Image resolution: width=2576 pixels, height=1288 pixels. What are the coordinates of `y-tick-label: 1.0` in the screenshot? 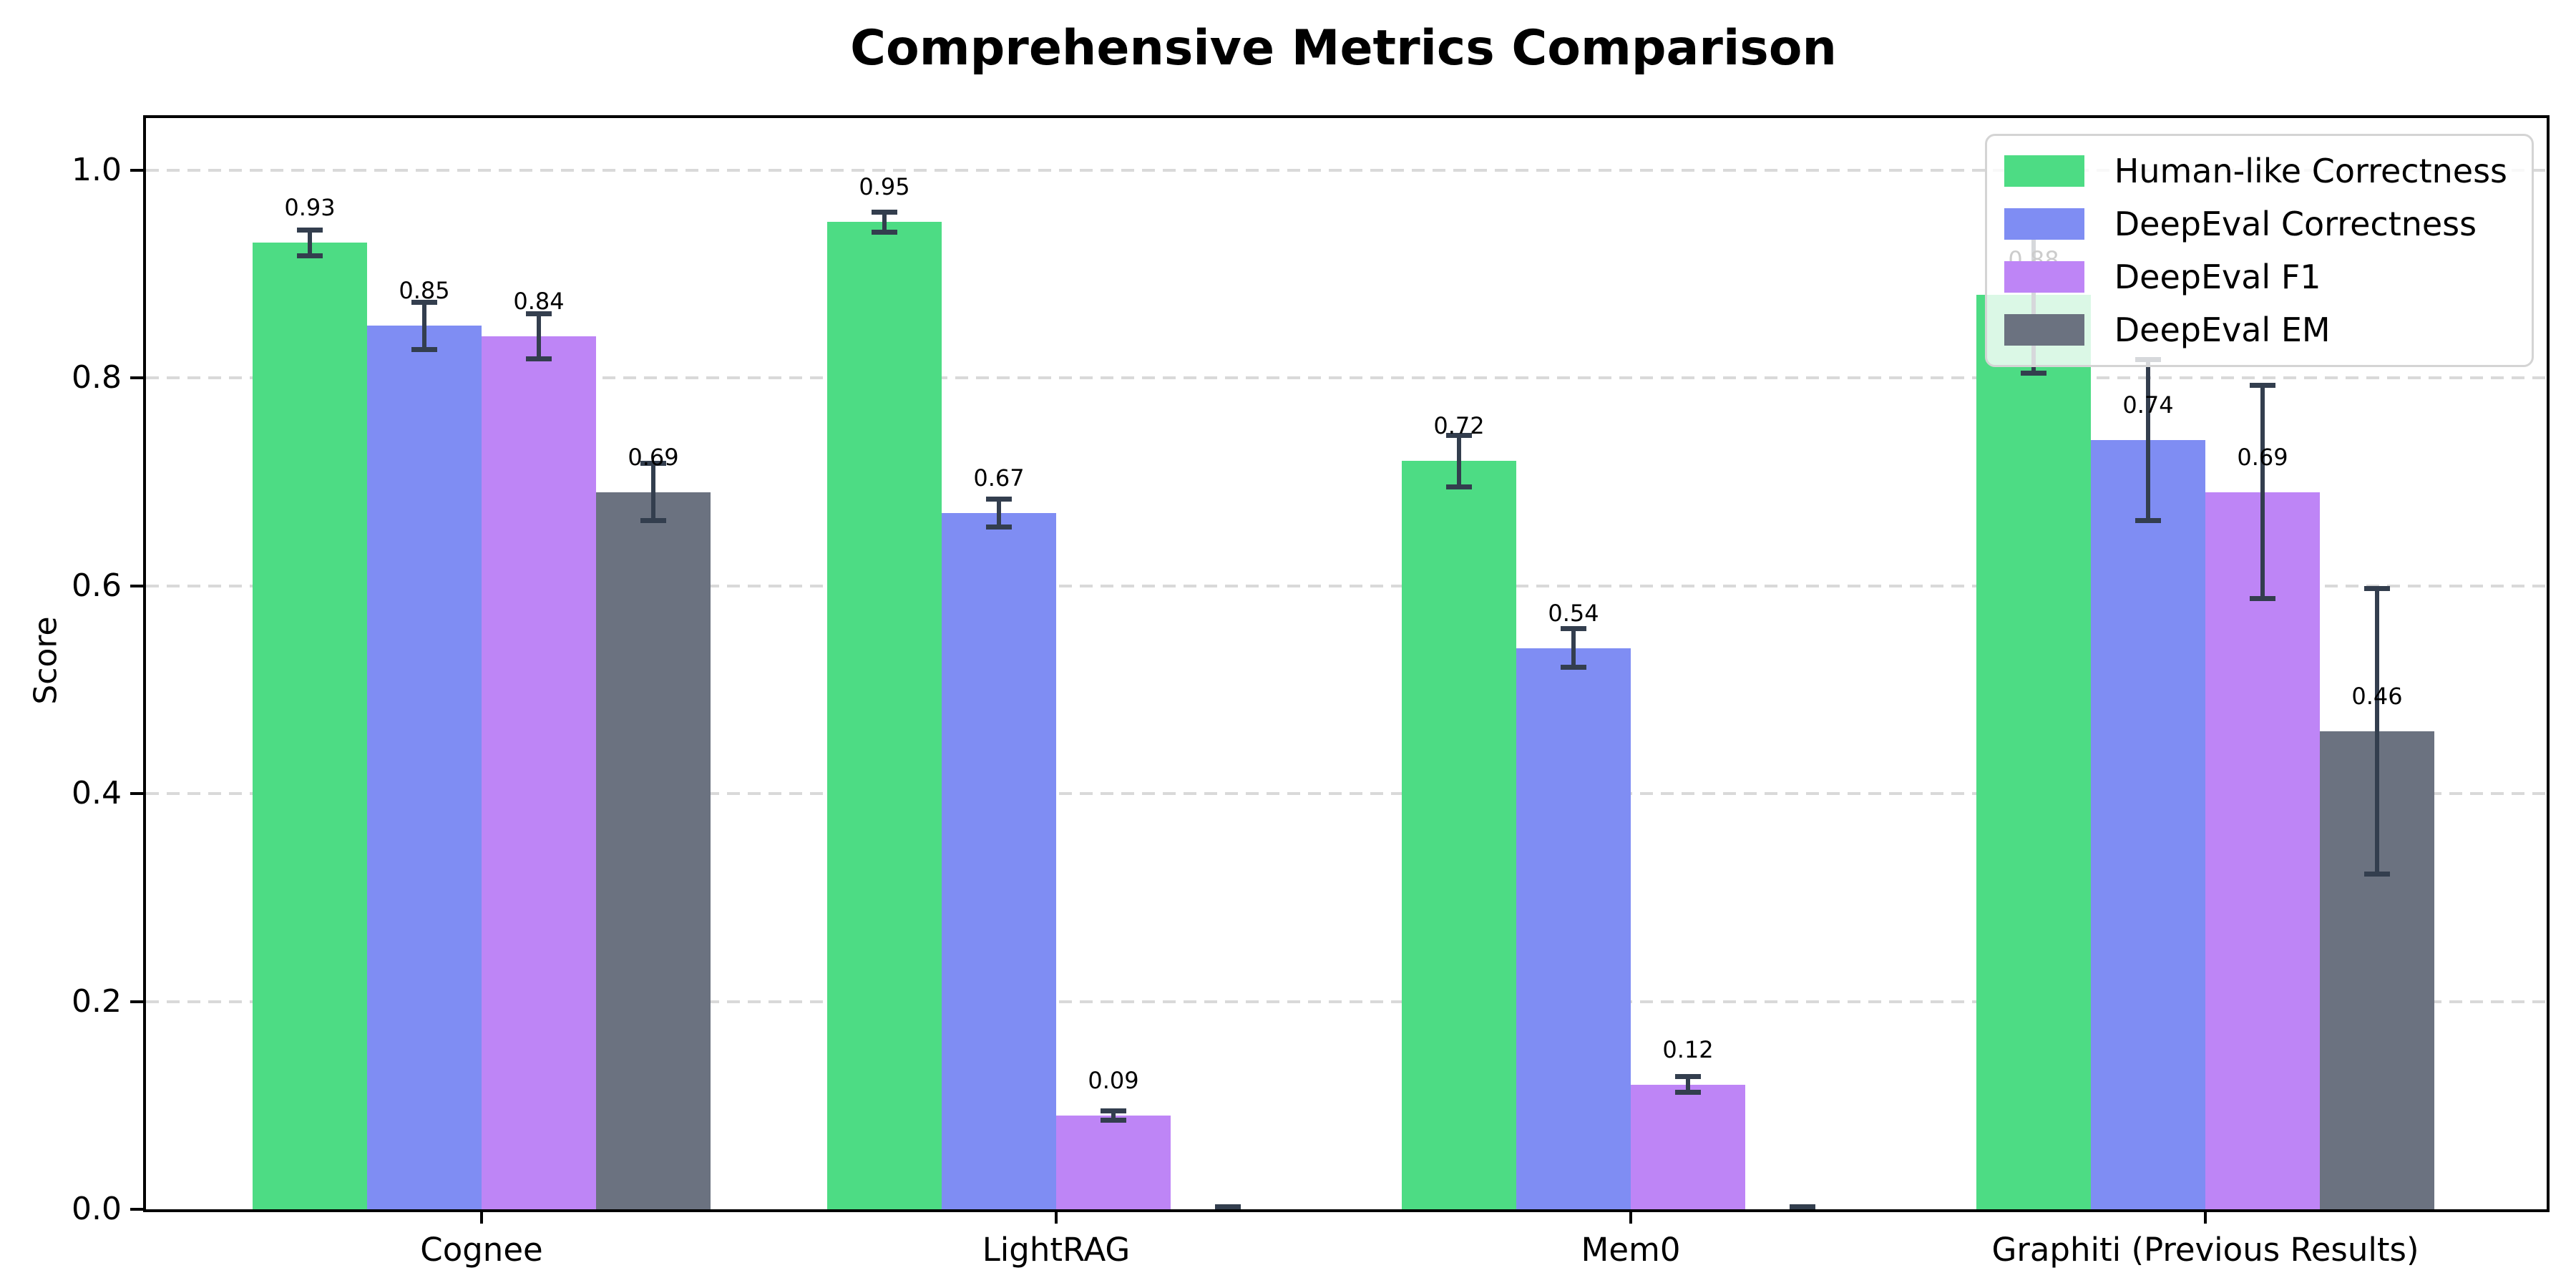 It's located at (97, 169).